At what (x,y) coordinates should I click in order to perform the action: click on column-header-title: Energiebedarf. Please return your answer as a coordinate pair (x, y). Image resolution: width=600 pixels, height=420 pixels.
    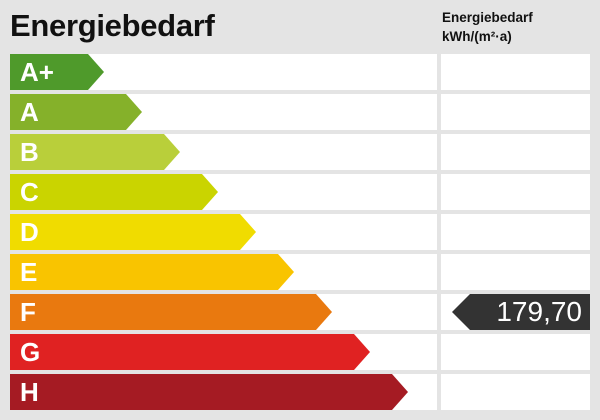
    Looking at the image, I should click on (487, 17).